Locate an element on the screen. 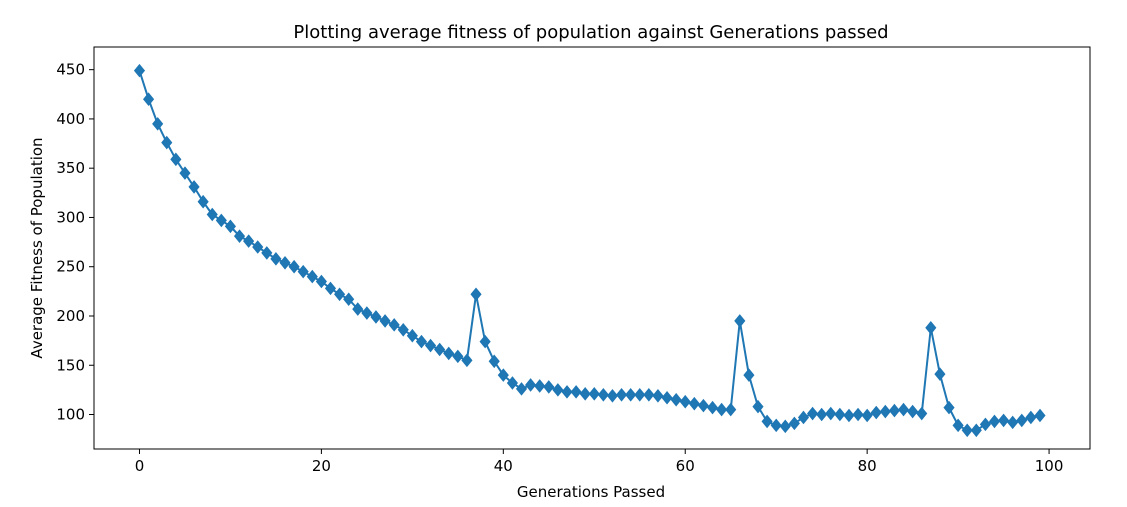 Image resolution: width=1127 pixels, height=507 pixels. x-tick-label: 60 is located at coordinates (685, 466).